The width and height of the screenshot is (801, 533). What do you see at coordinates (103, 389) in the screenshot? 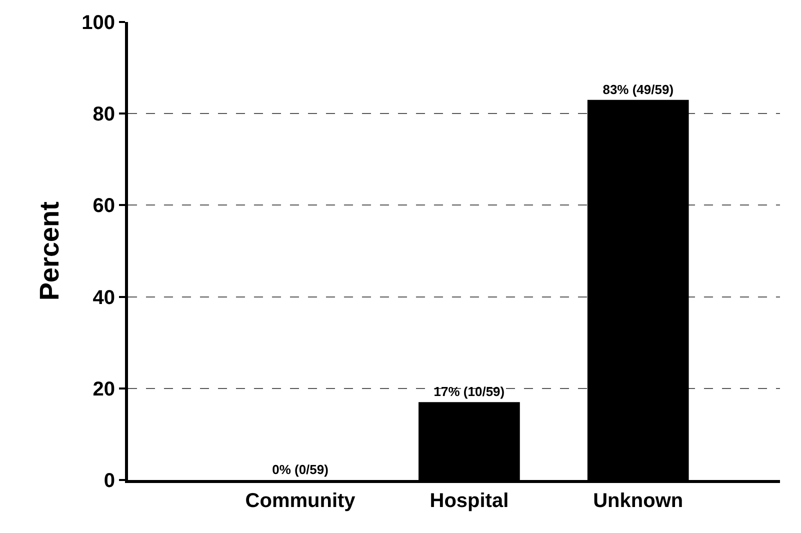
I see `y-tick-label: 20` at bounding box center [103, 389].